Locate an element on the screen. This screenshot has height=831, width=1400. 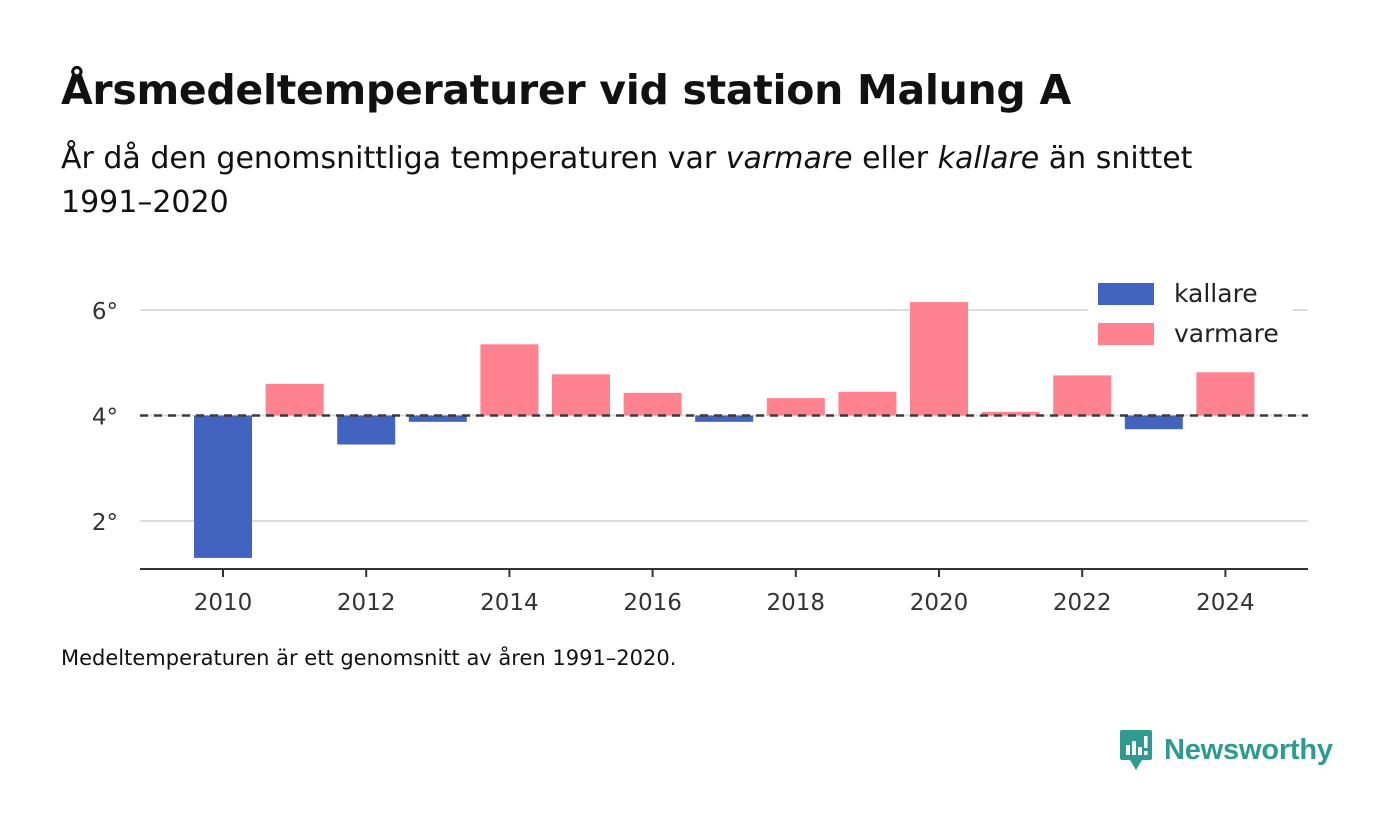
subtitle-colder: kallare is located at coordinates (988, 158).